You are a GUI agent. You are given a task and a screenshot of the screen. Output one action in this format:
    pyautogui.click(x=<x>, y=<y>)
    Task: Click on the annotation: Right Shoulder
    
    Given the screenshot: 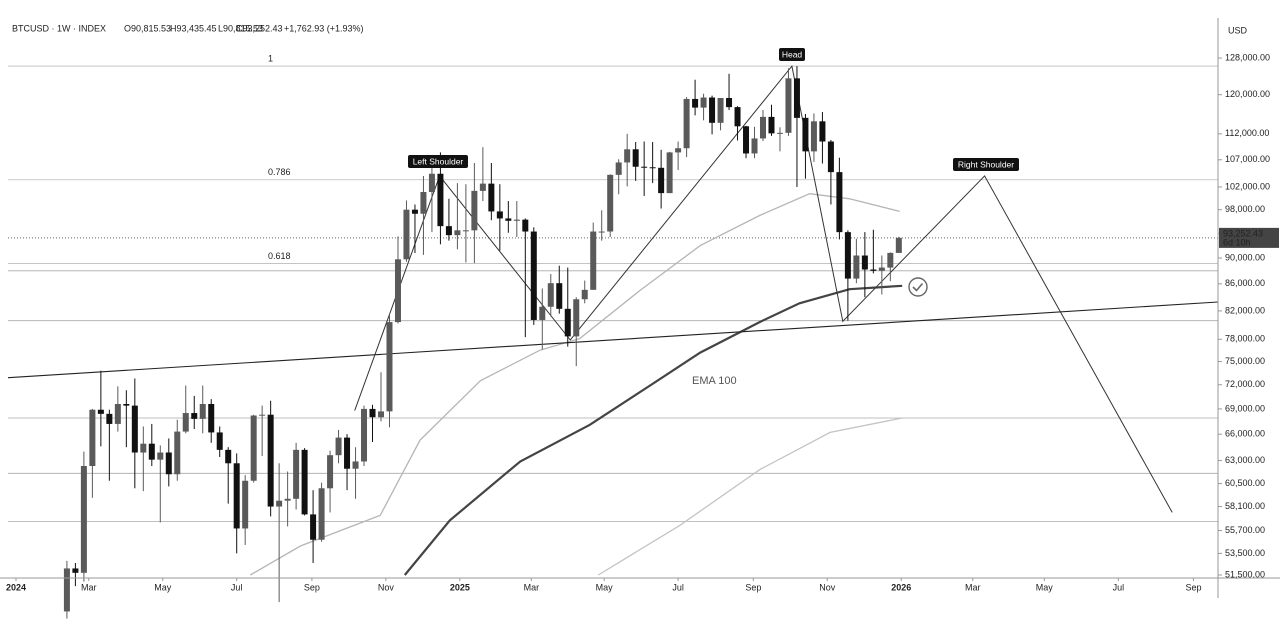 What is the action you would take?
    pyautogui.click(x=986, y=164)
    